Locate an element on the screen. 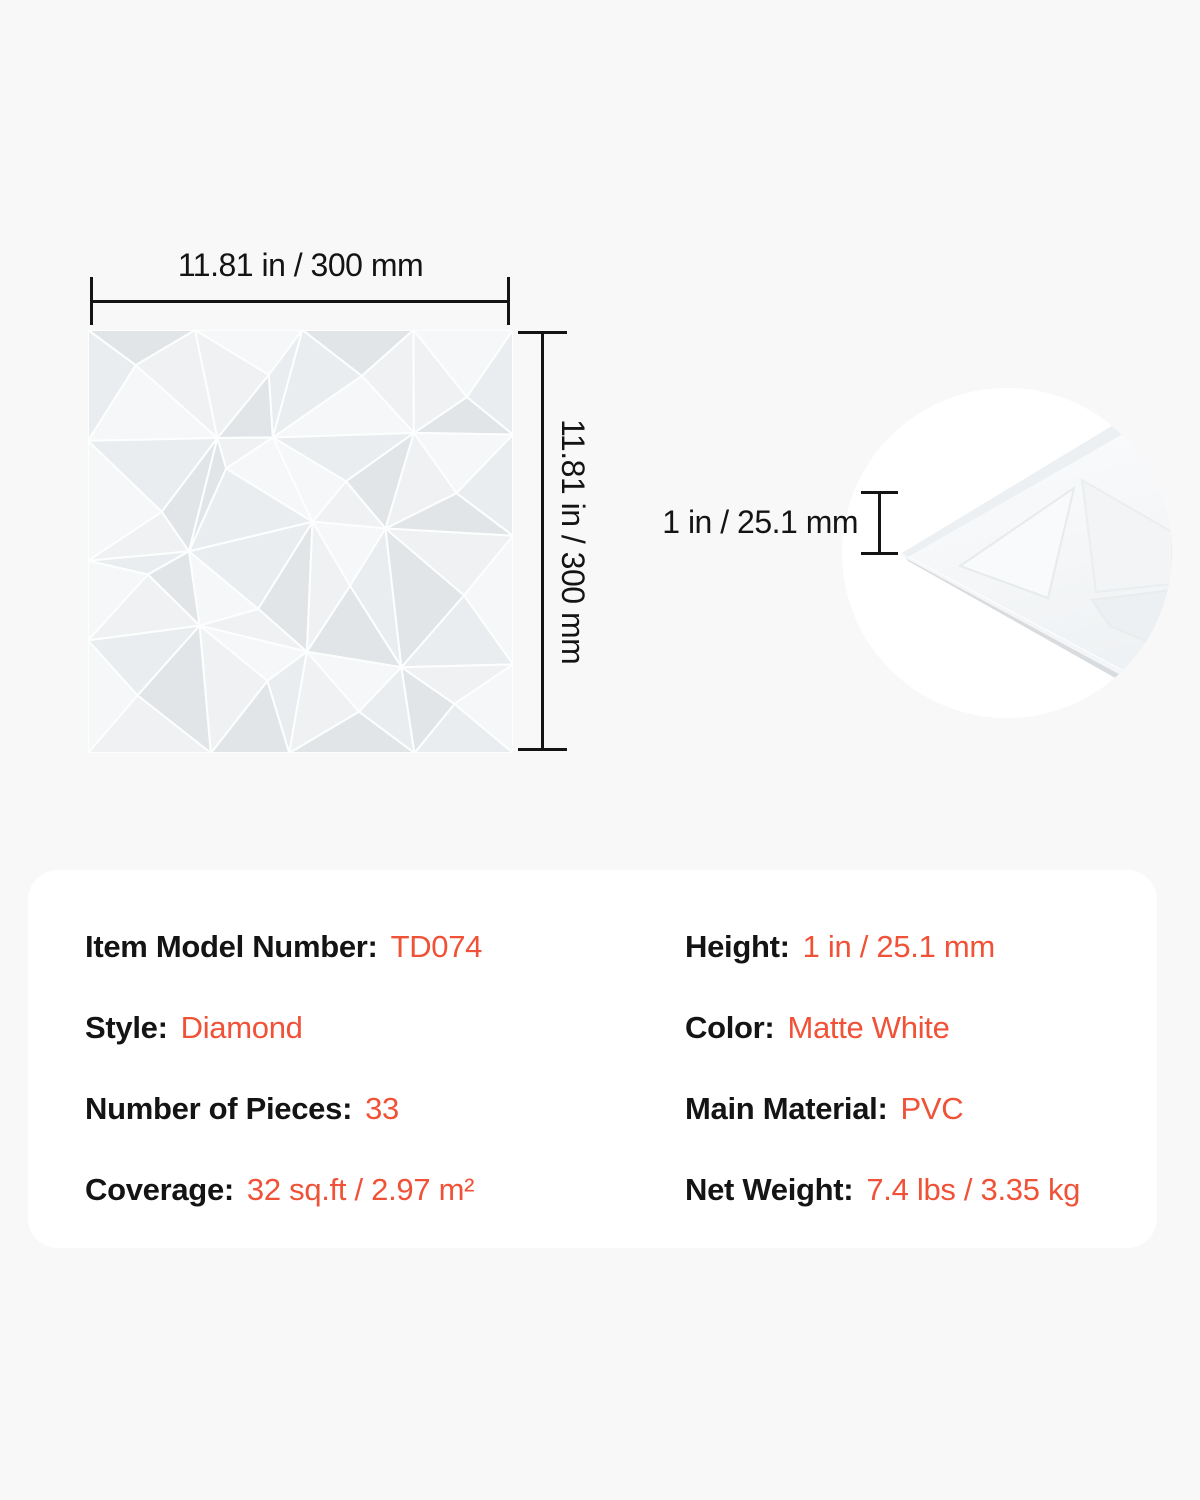 This screenshot has height=1500, width=1200. height-dimension-tick-bottom is located at coordinates (542, 749).